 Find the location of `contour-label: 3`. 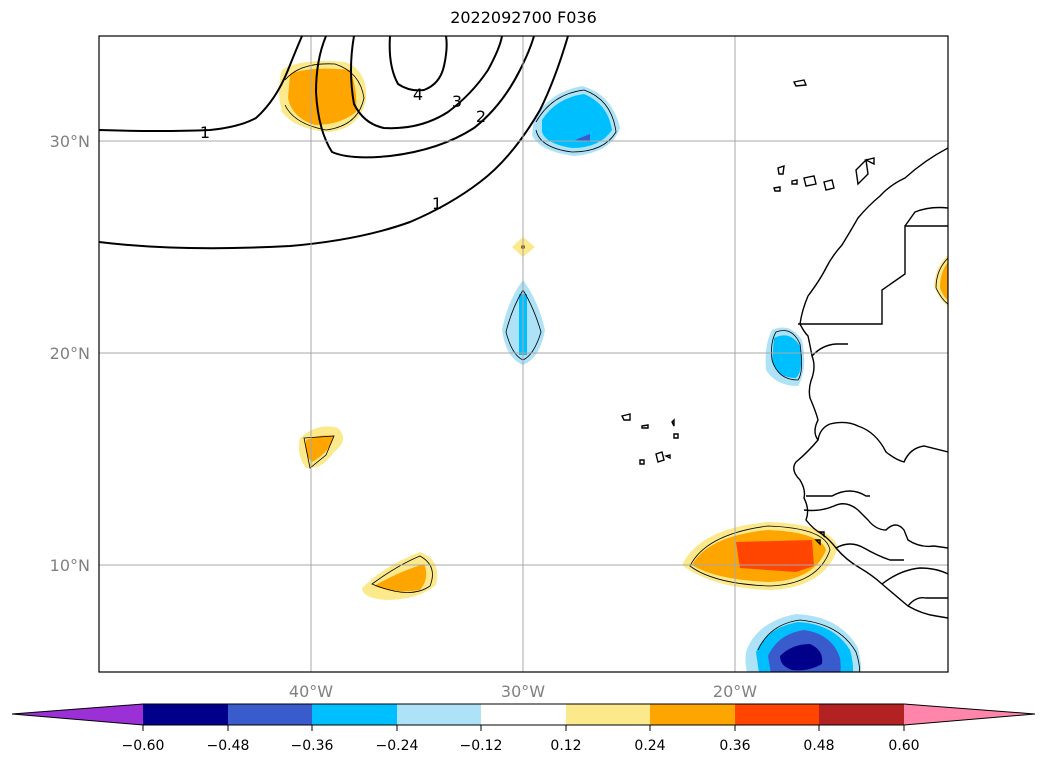

contour-label: 3 is located at coordinates (457, 101).